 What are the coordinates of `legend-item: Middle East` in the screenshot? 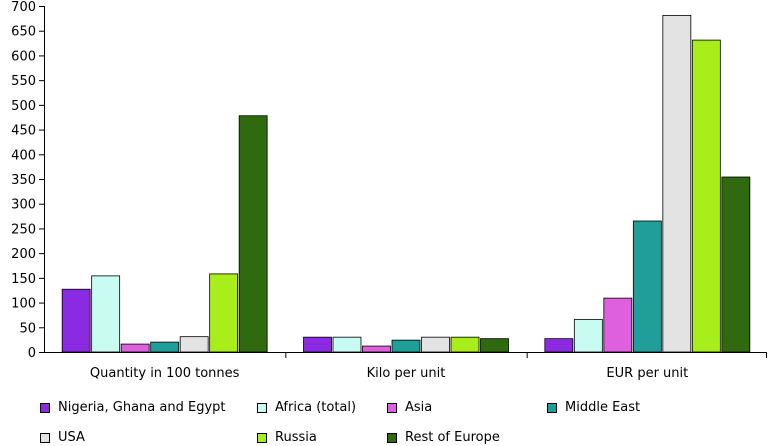 It's located at (593, 407).